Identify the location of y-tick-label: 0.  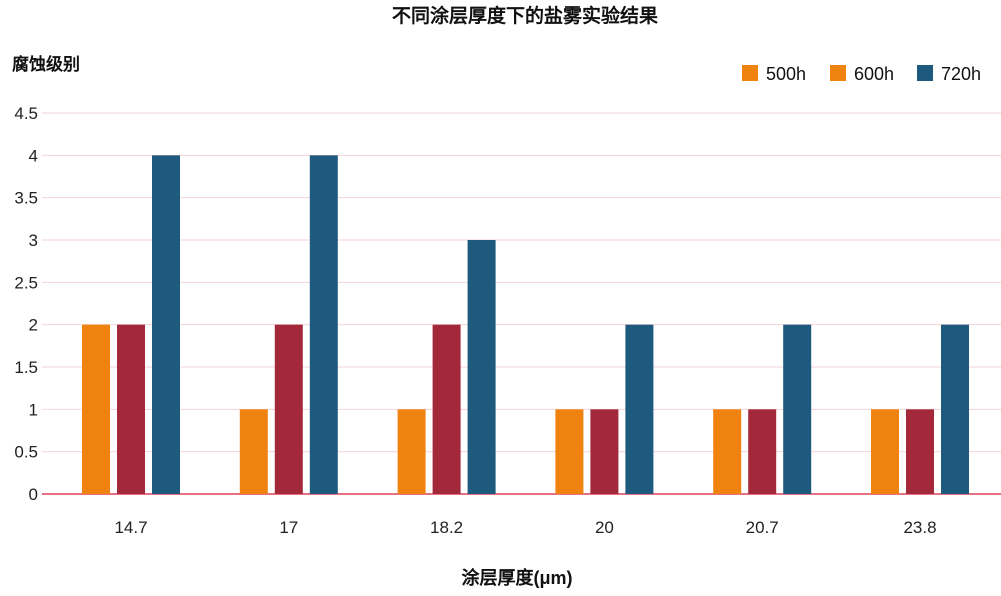
(33, 494).